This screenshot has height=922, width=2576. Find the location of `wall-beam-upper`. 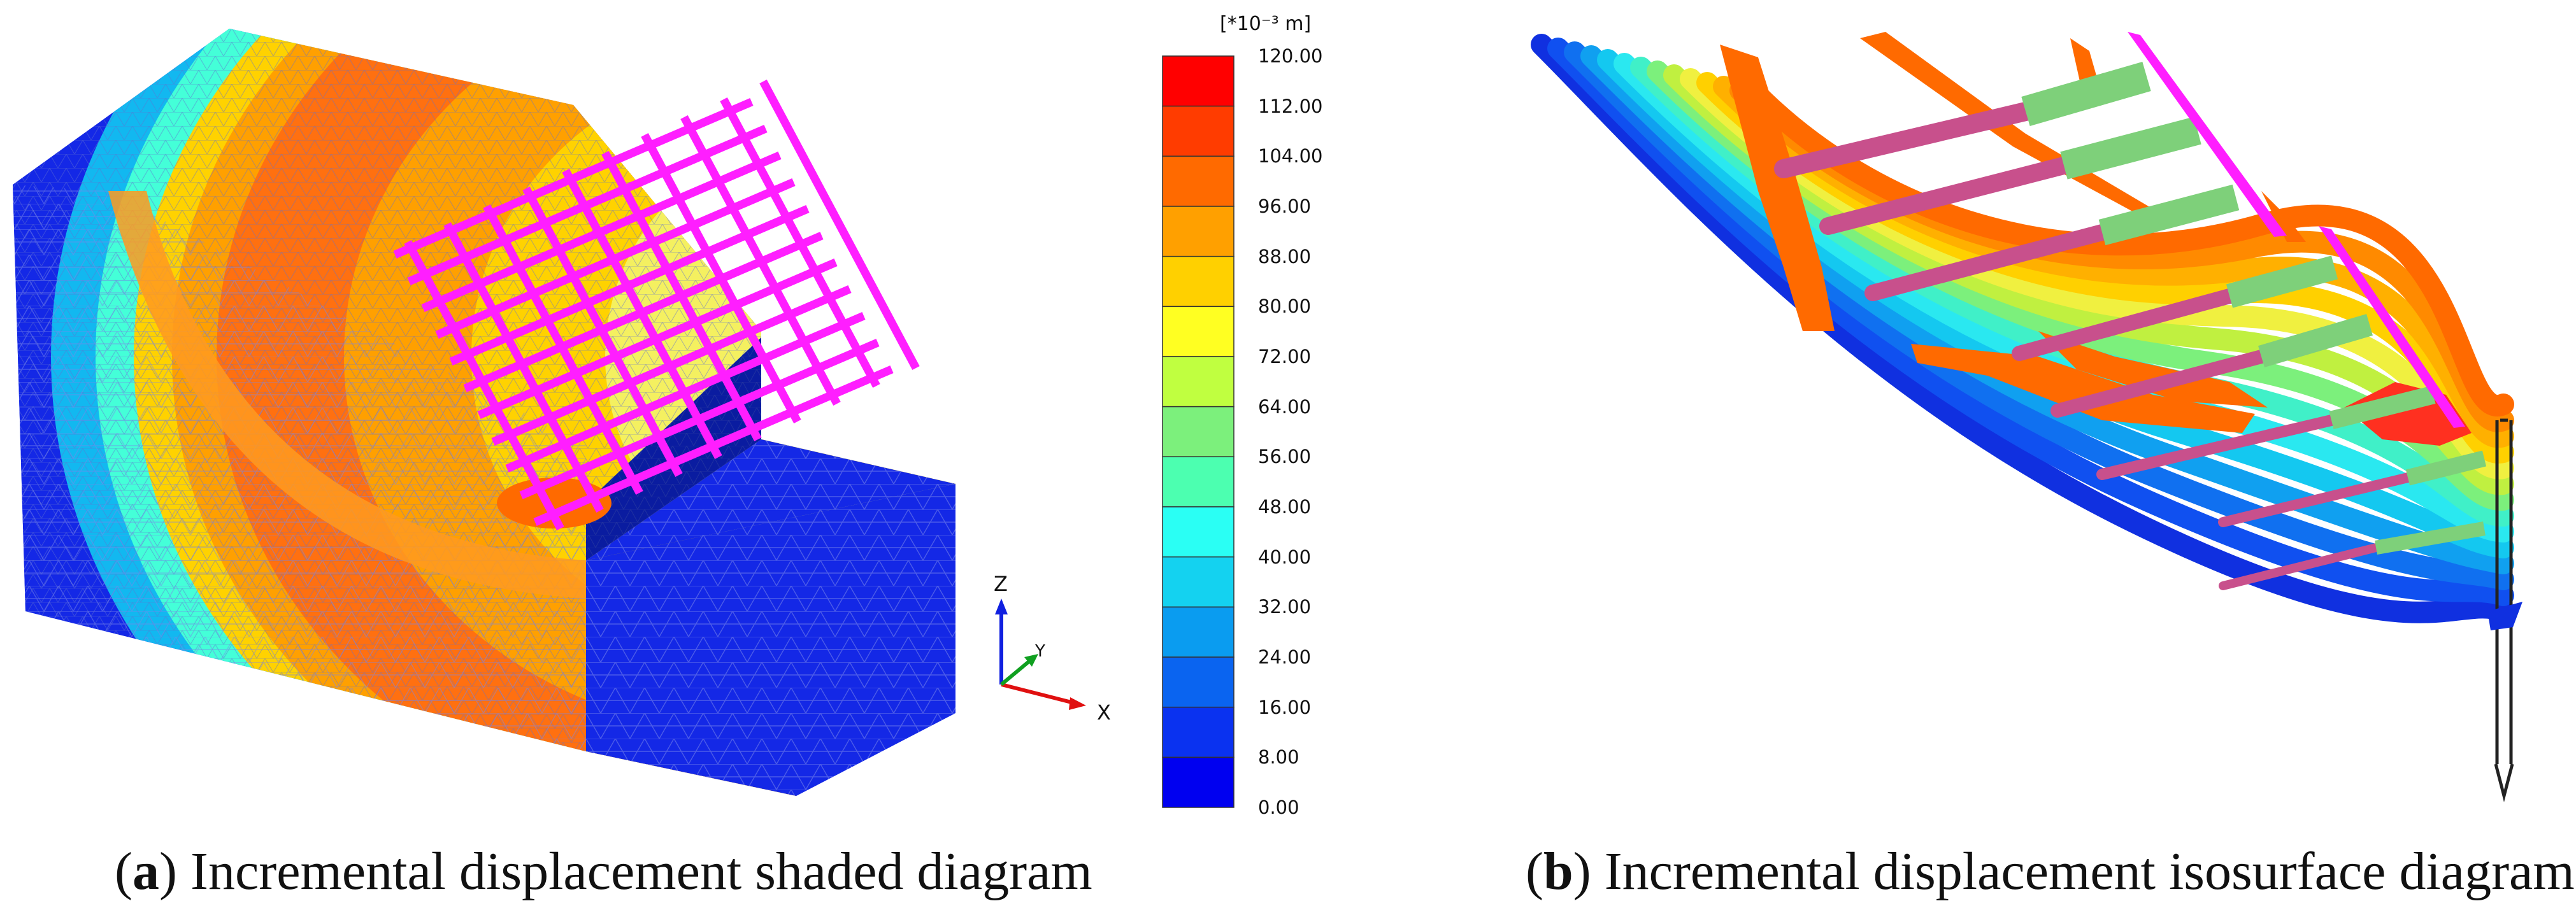

wall-beam-upper is located at coordinates (2207, 134).